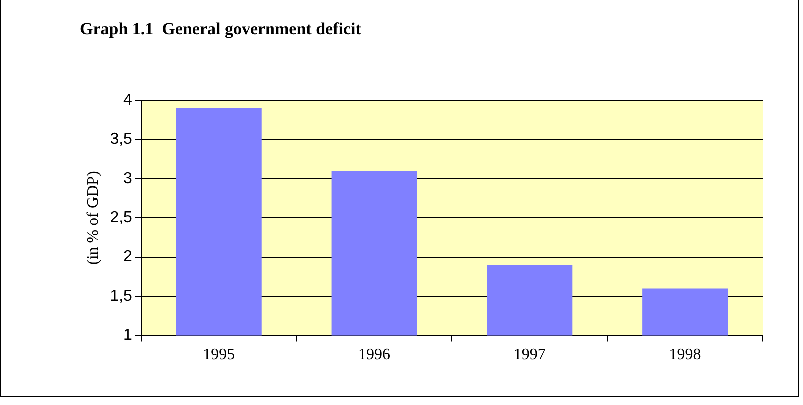  Describe the element at coordinates (121, 139) in the screenshot. I see `y-tick-label: 3,5` at that location.